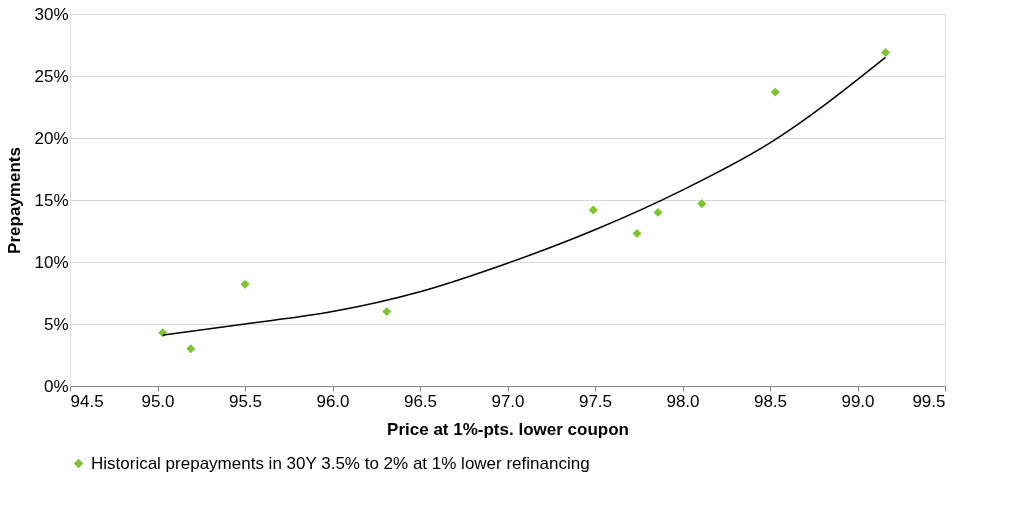 This screenshot has height=515, width=1011. What do you see at coordinates (15, 200) in the screenshot?
I see `y-axis-title: Prepayments` at bounding box center [15, 200].